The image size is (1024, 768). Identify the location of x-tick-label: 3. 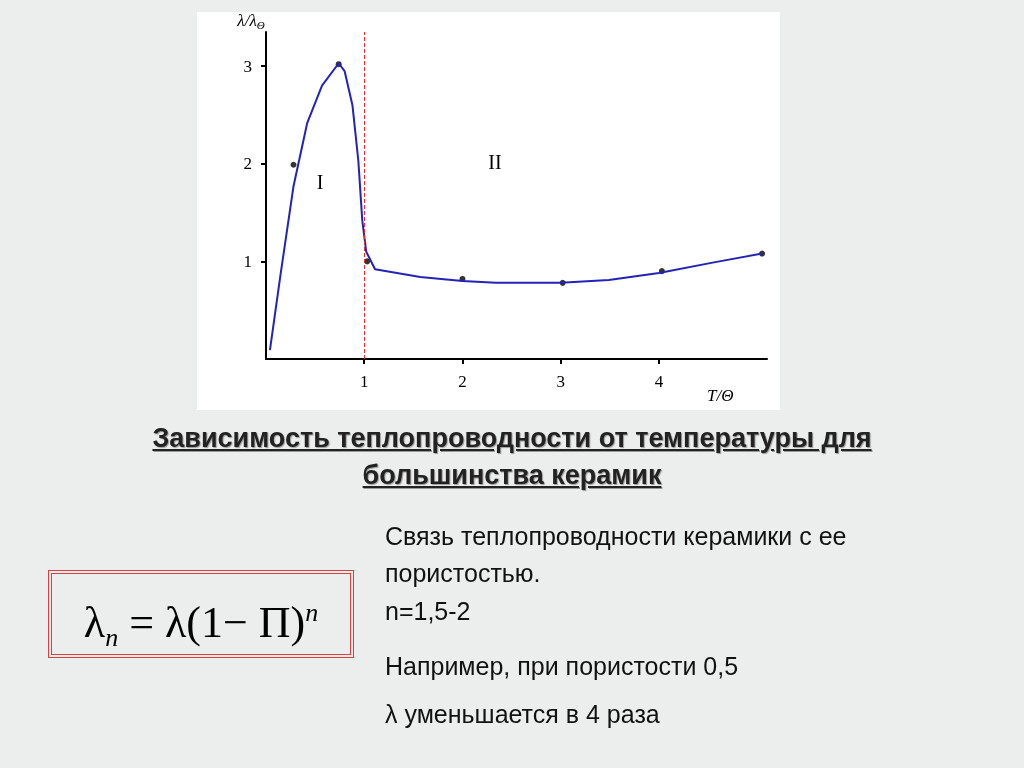
(560, 381).